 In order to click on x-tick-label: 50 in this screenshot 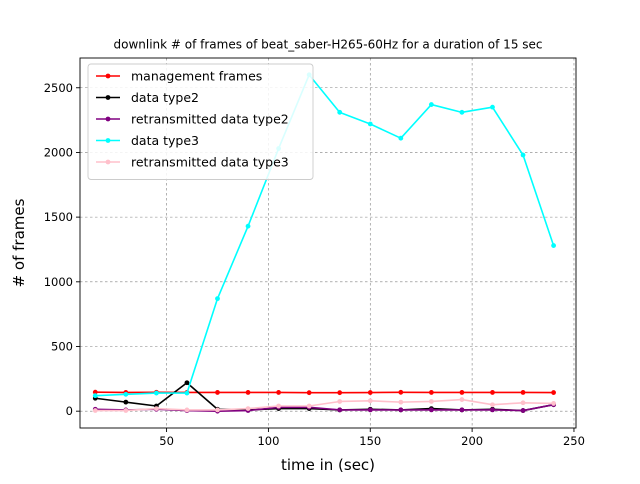, I will do `click(166, 441)`.